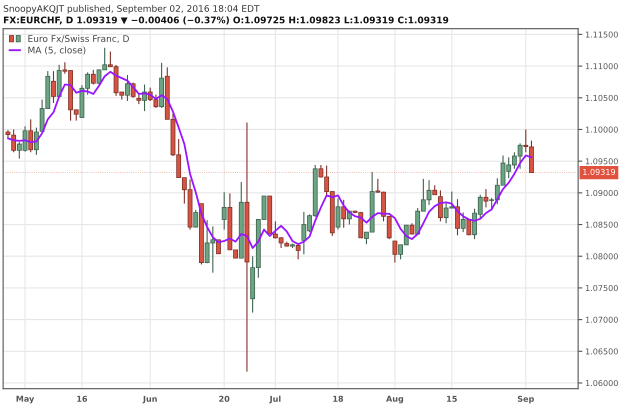 This screenshot has height=410, width=625. What do you see at coordinates (452, 399) in the screenshot?
I see `x-tick-label: 15` at bounding box center [452, 399].